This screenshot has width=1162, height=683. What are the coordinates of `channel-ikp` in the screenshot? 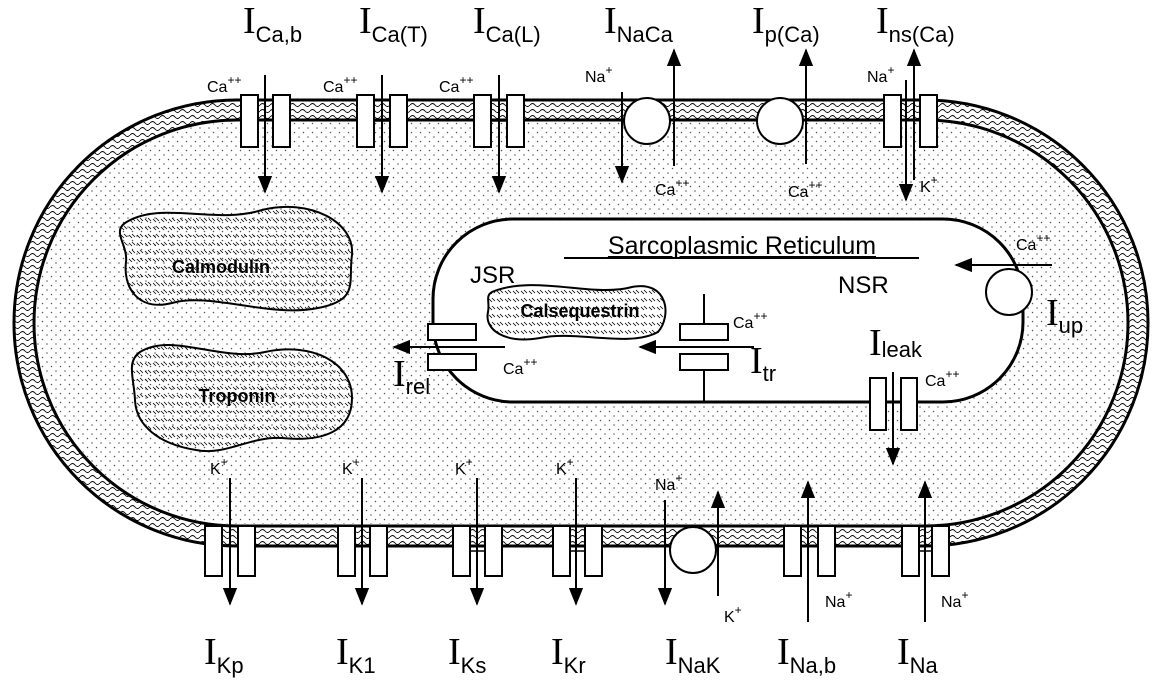 It's located at (230, 542).